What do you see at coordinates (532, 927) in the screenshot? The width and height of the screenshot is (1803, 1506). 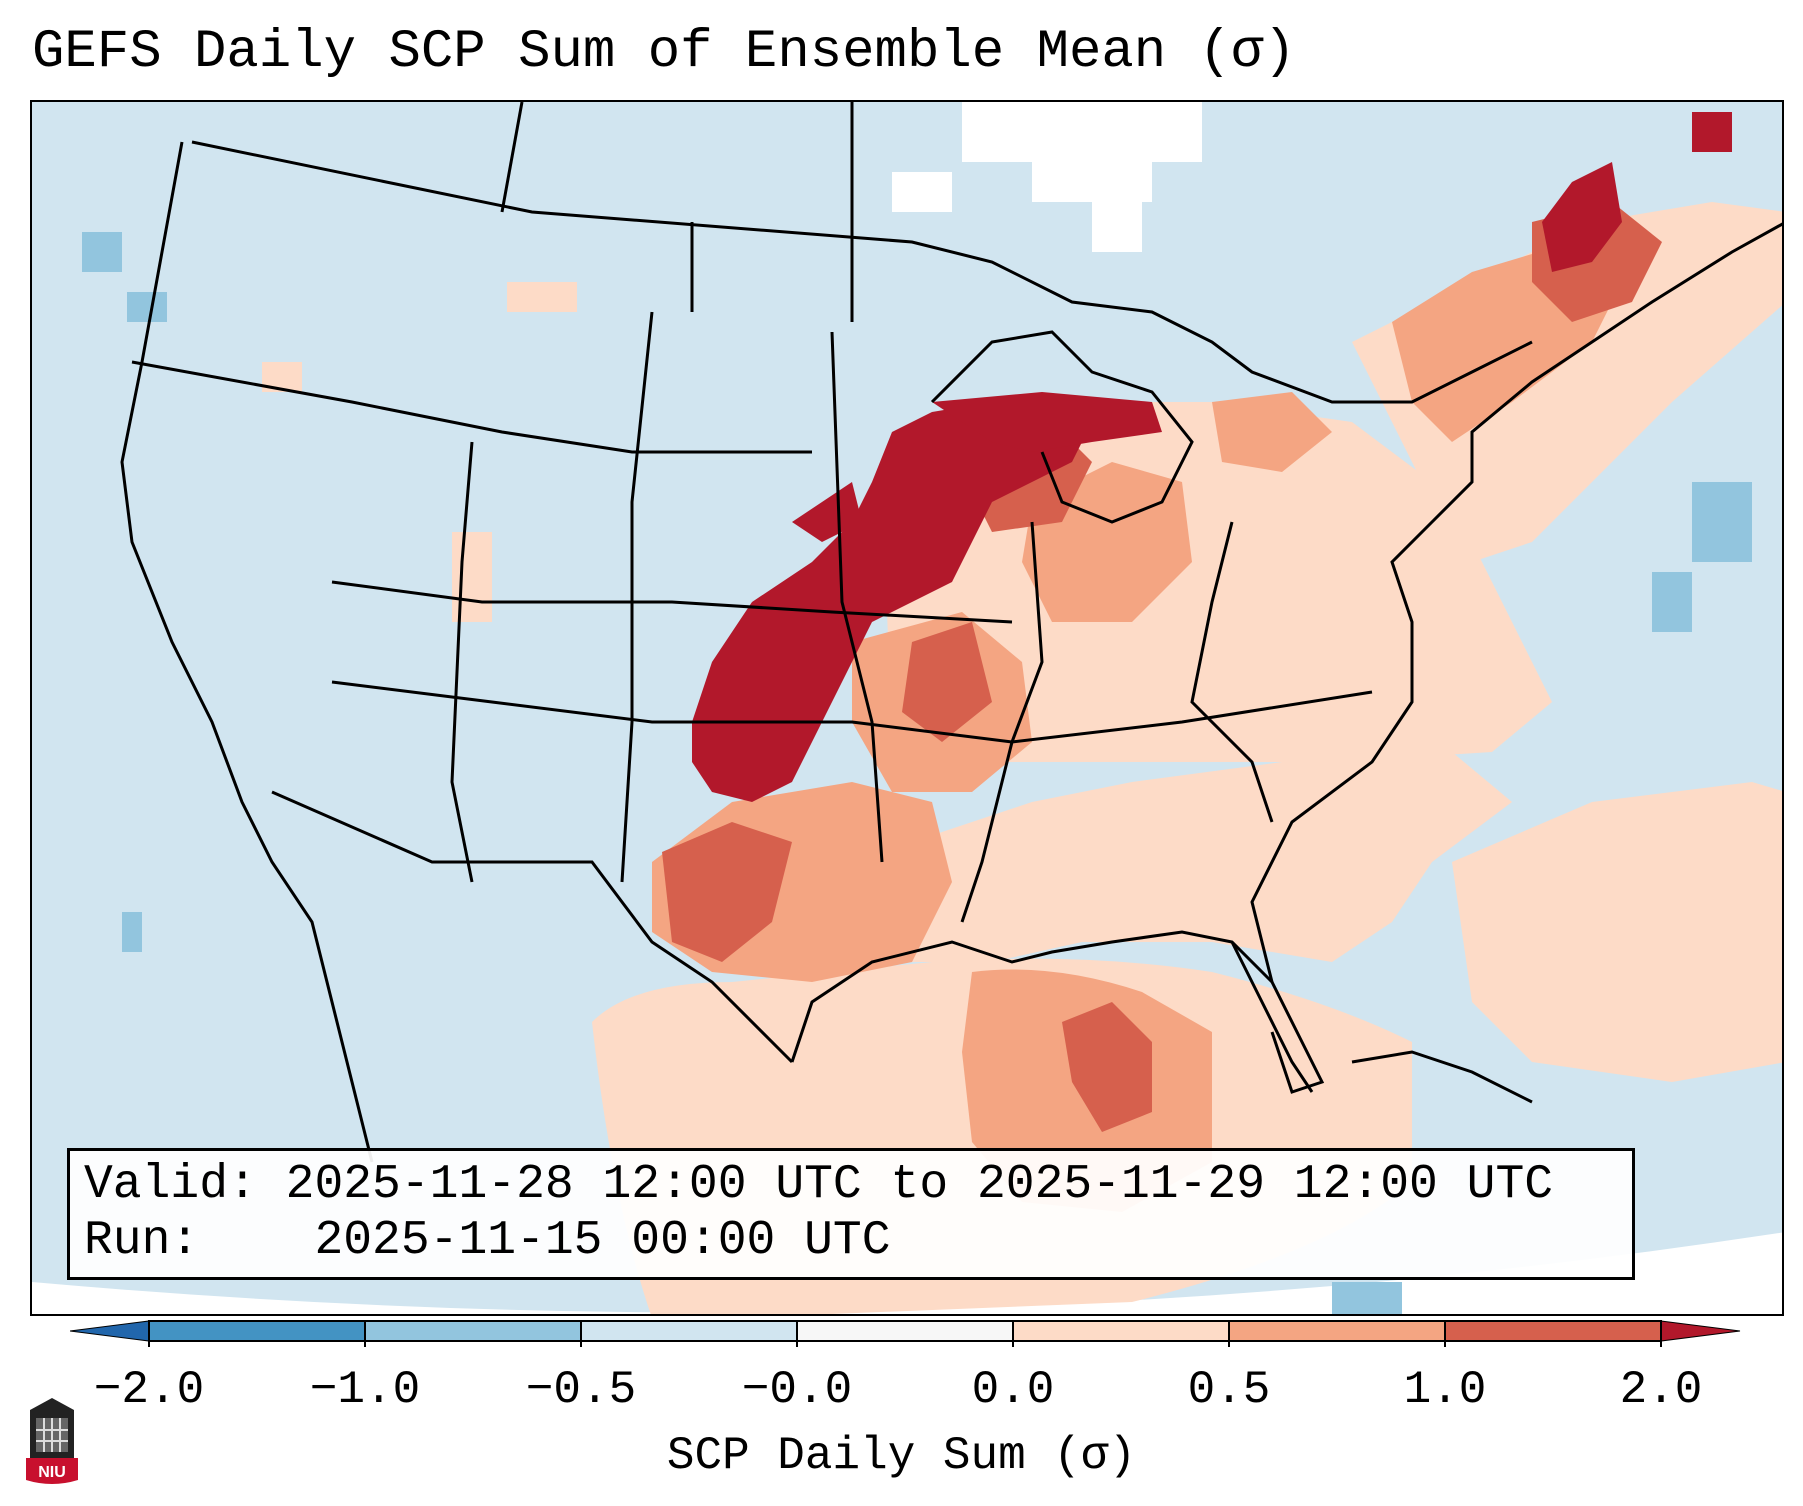 I see `us-mexico-border` at bounding box center [532, 927].